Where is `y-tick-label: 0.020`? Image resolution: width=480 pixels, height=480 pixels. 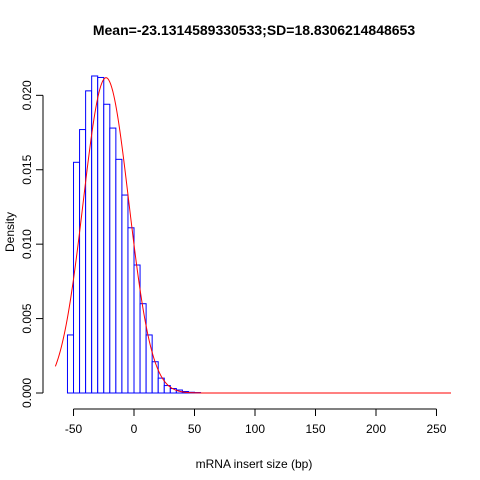 y-tick-label: 0.020 is located at coordinates (27, 95).